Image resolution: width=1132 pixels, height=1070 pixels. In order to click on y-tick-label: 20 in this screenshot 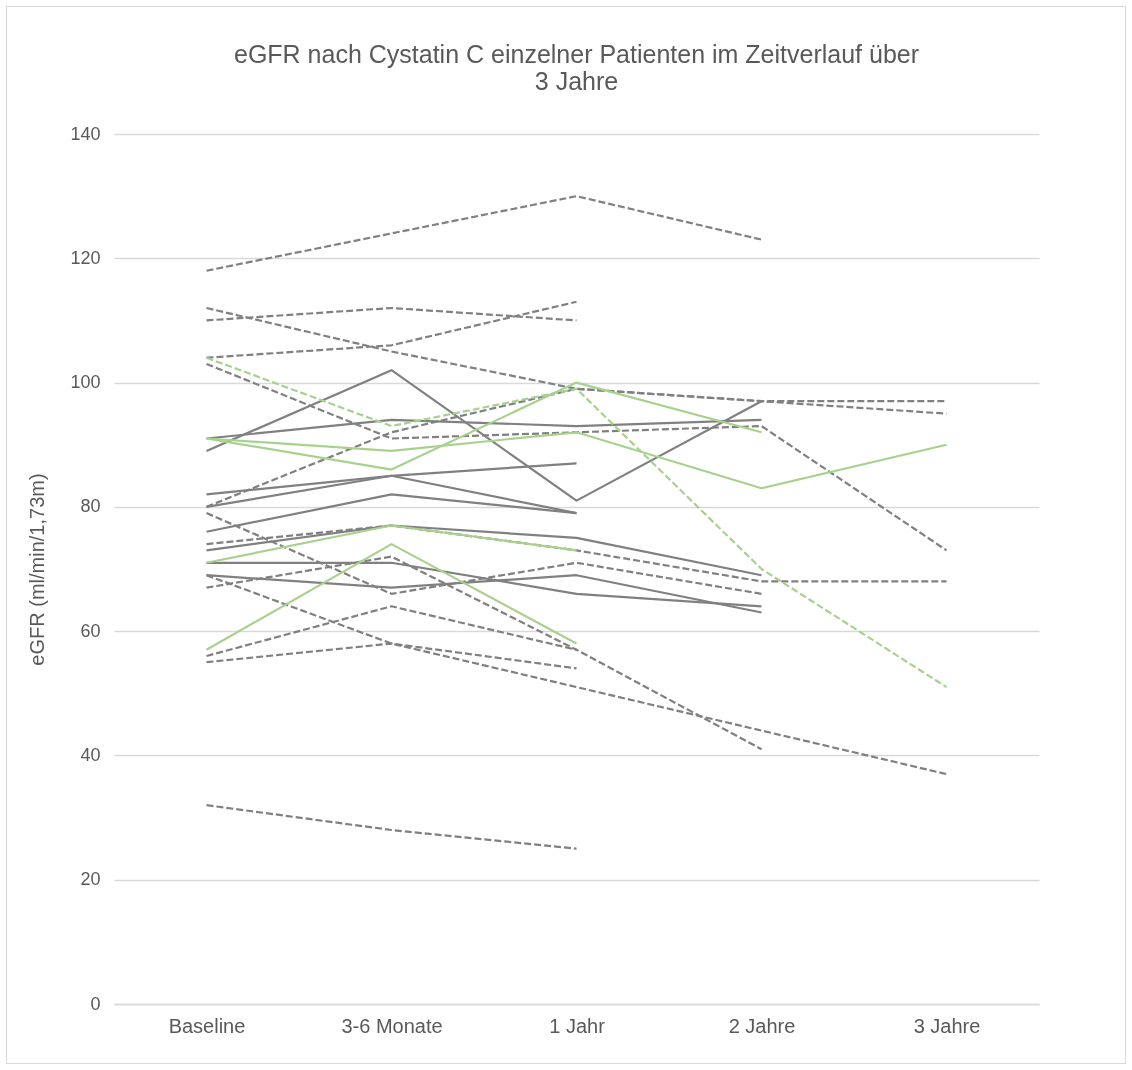, I will do `click(90, 879)`.